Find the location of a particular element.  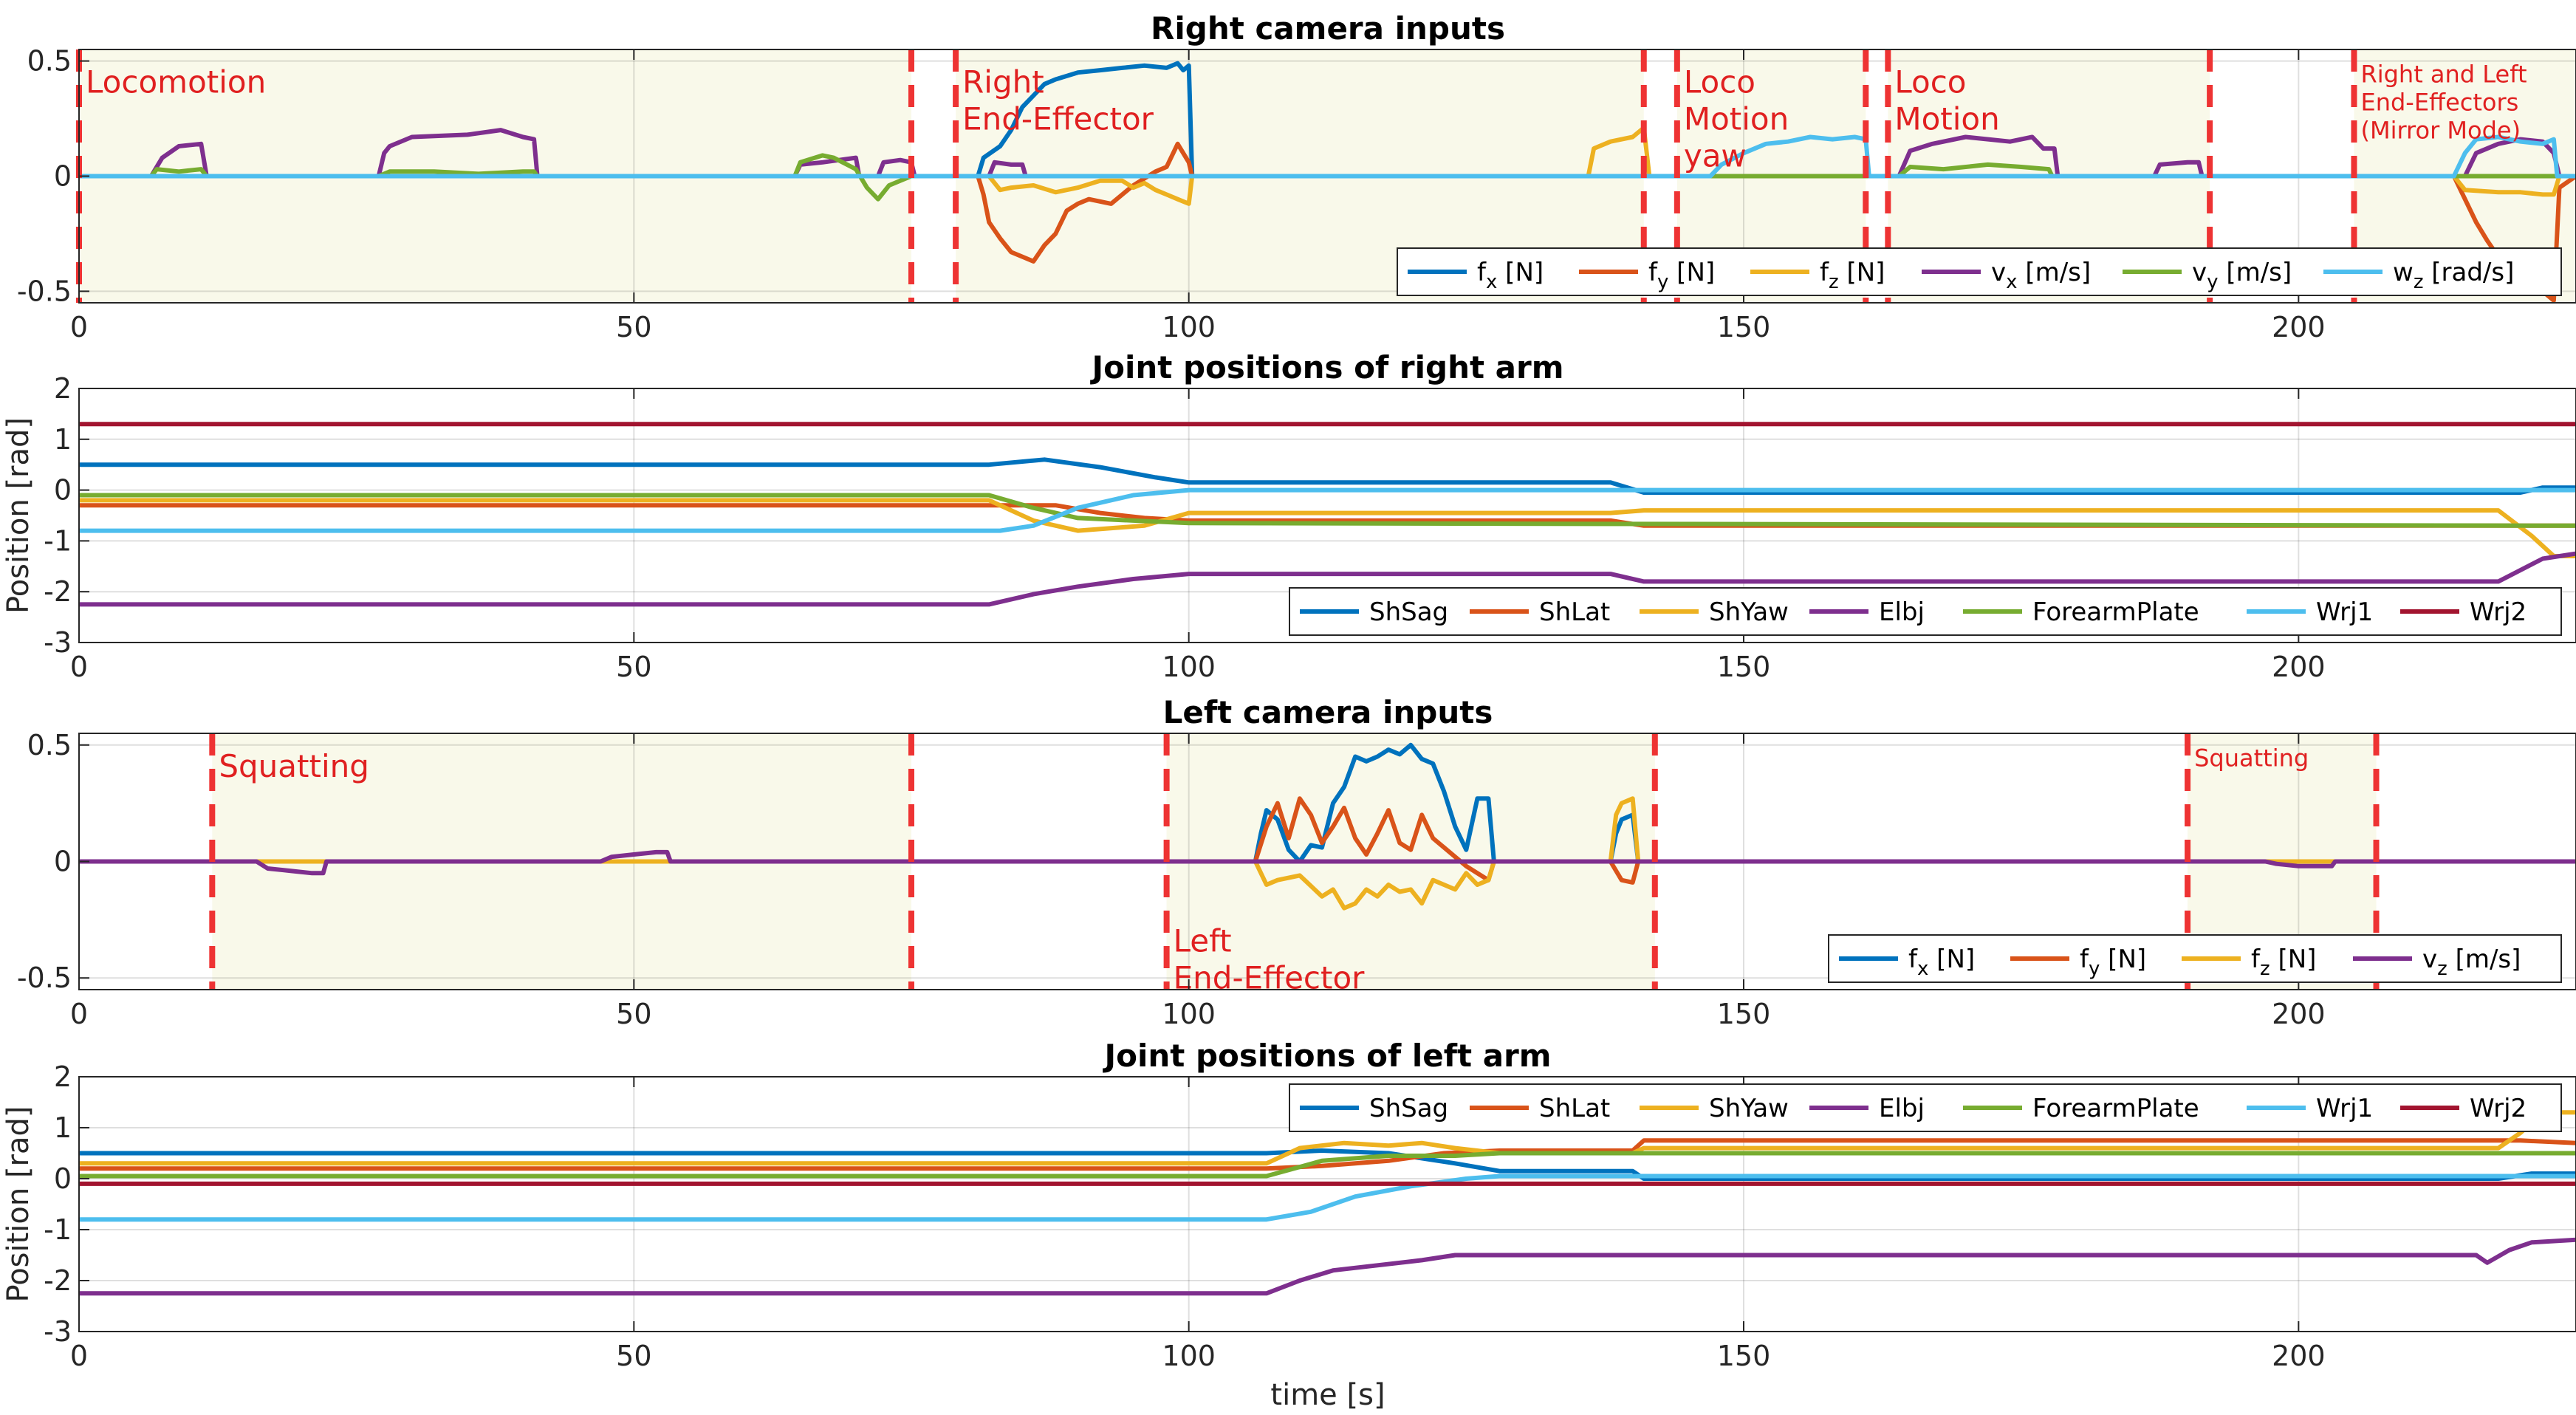

legend-label: wz [rad/s] is located at coordinates (2453, 275).